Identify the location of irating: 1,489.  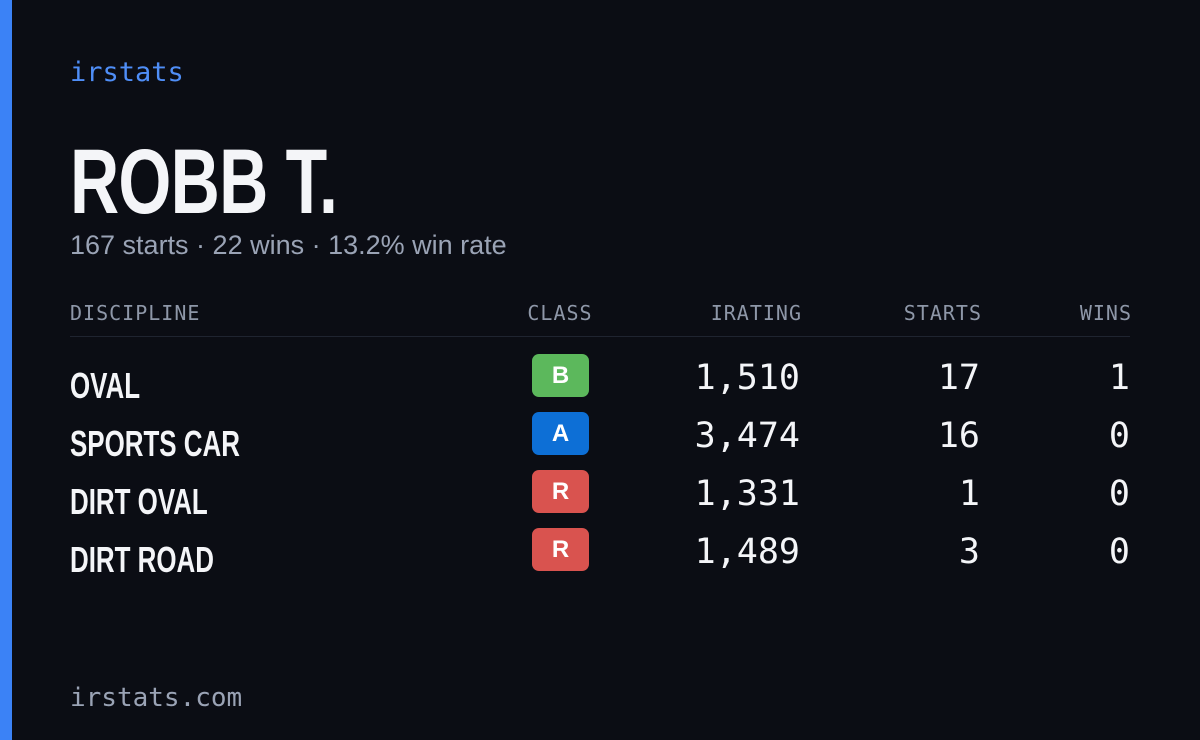
(747, 552).